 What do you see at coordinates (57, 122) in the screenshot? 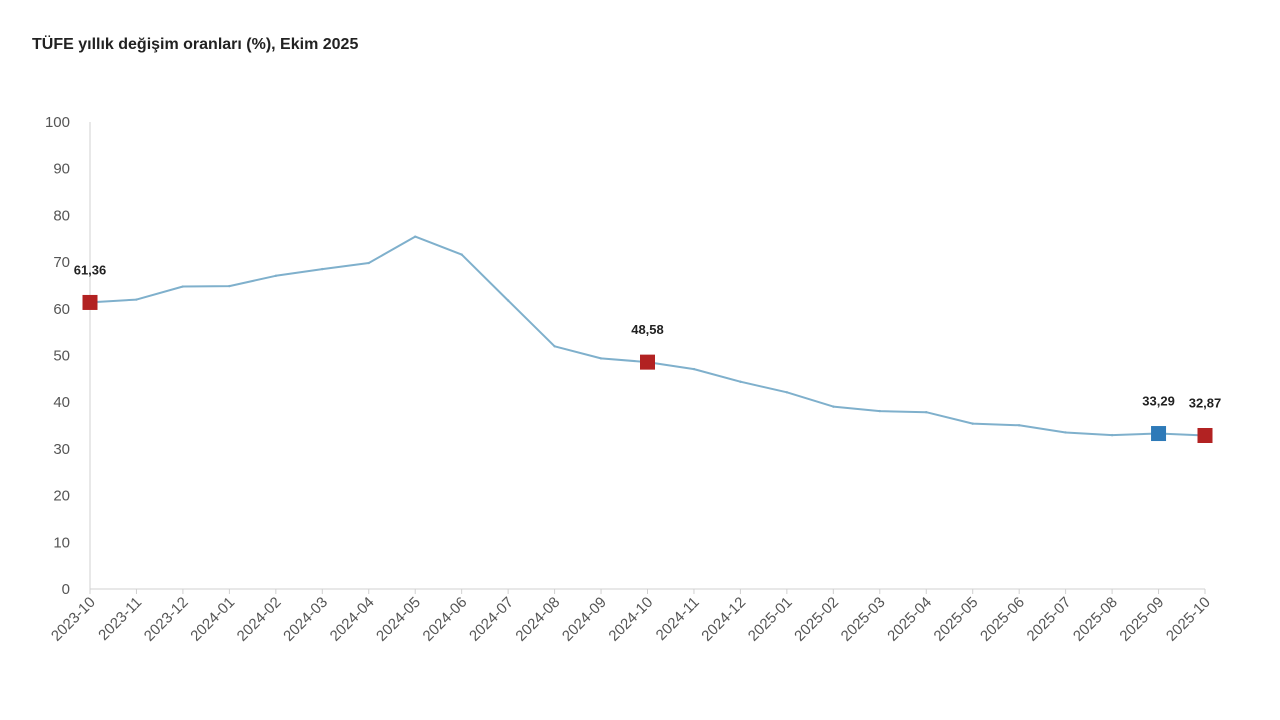
I see `y-tick-label: 100` at bounding box center [57, 122].